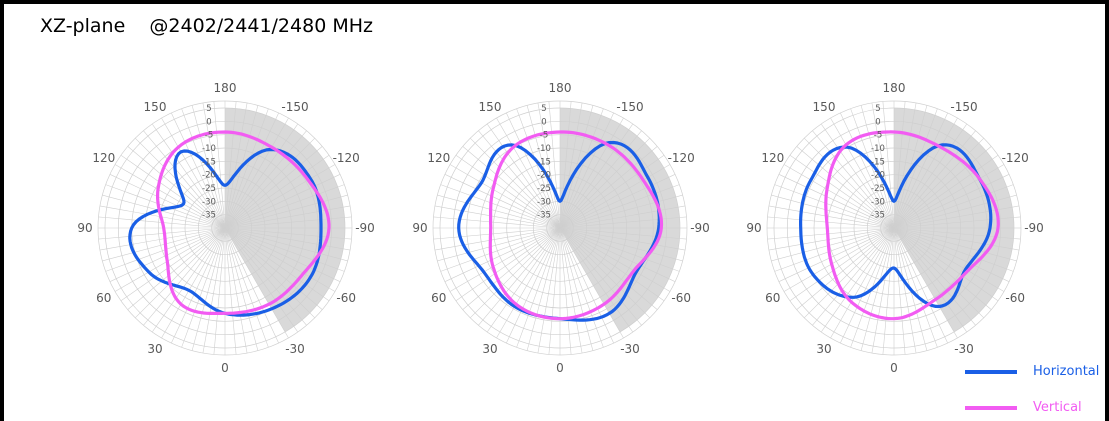 The image size is (1109, 421). I want to click on legend-swatch-horizontal, so click(991, 371).